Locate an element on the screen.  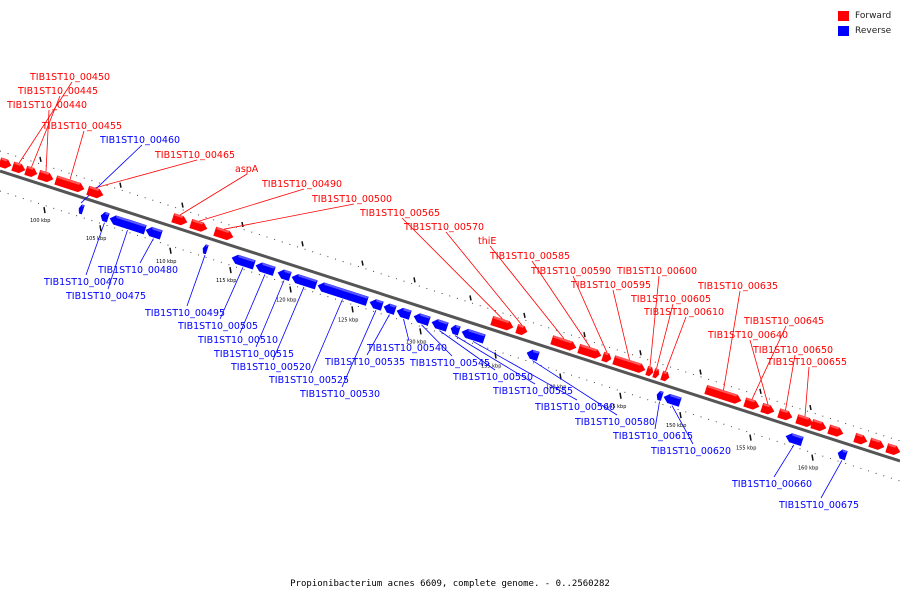
forward-gene-label: TIB1ST10_00635 is located at coordinates (737, 286).